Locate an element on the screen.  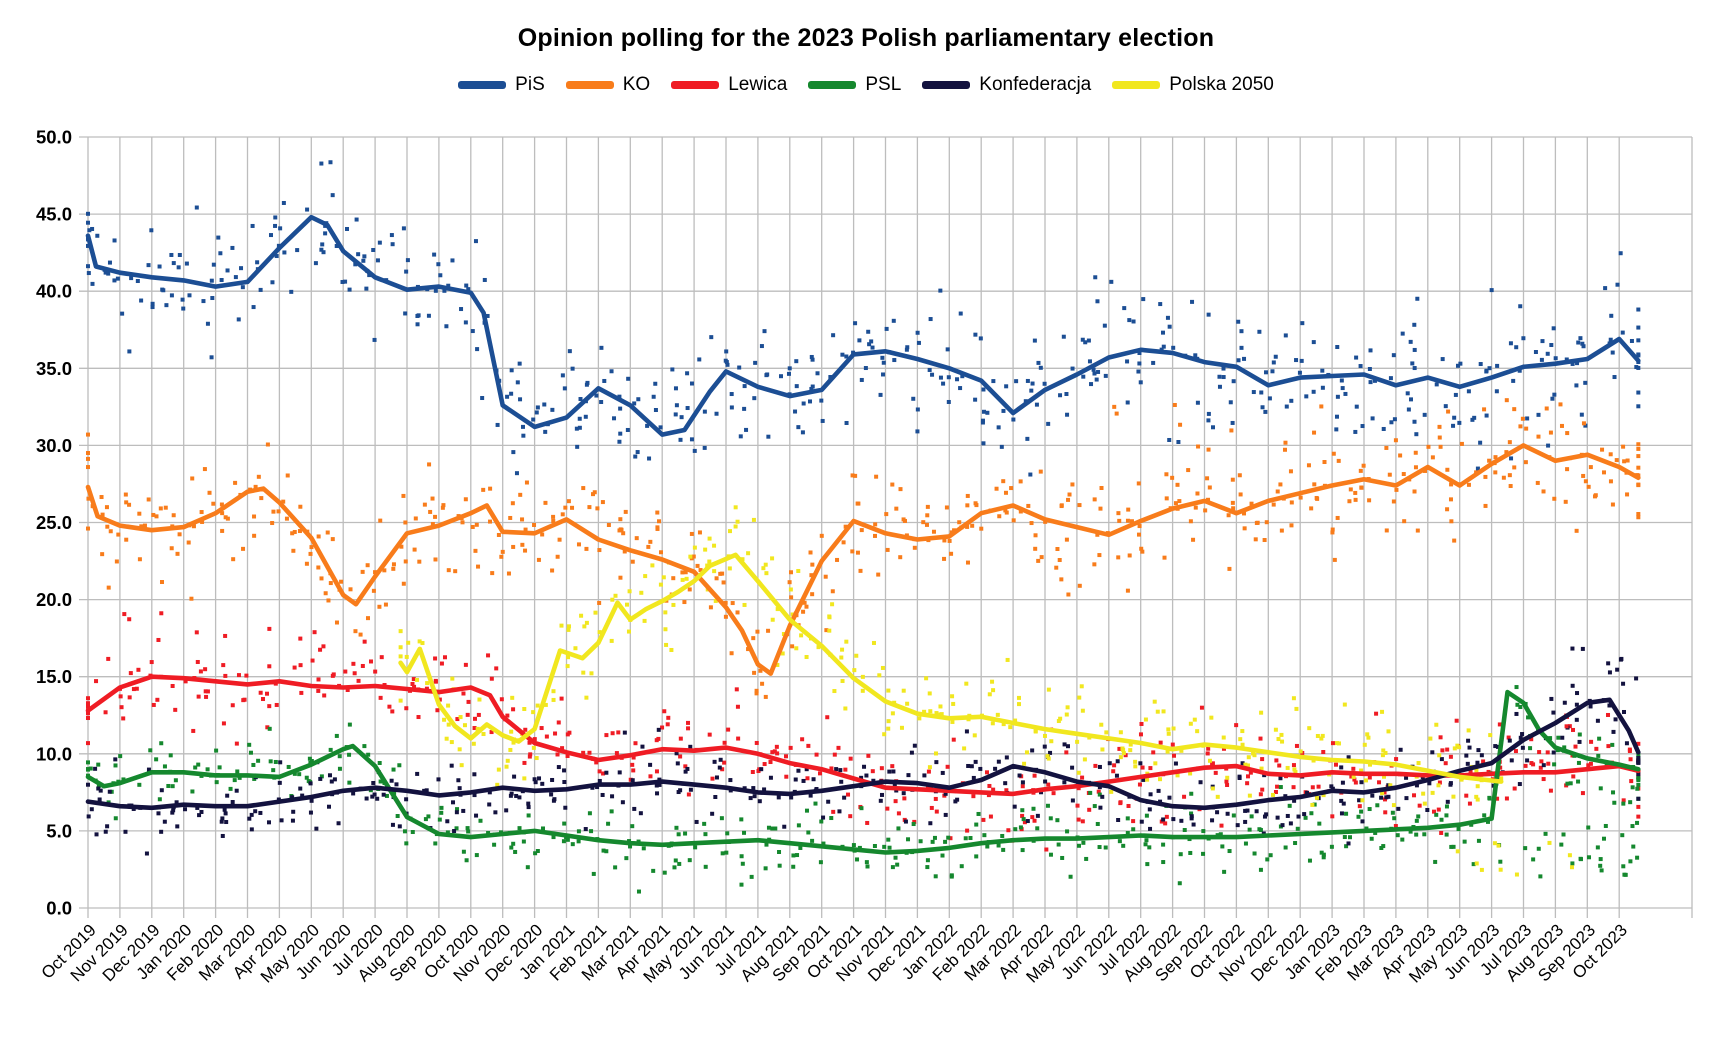
y-axis-tick-label: 25.0 is located at coordinates (54, 522).